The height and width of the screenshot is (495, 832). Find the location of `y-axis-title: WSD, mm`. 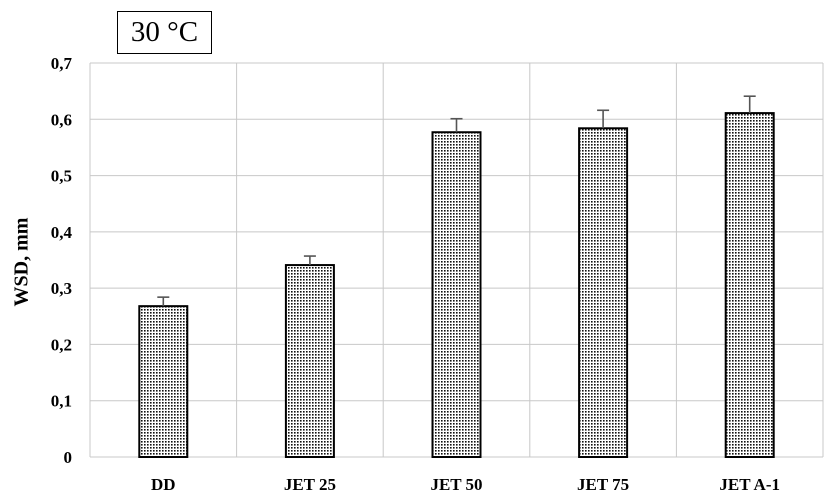

y-axis-title: WSD, mm is located at coordinates (21, 262).